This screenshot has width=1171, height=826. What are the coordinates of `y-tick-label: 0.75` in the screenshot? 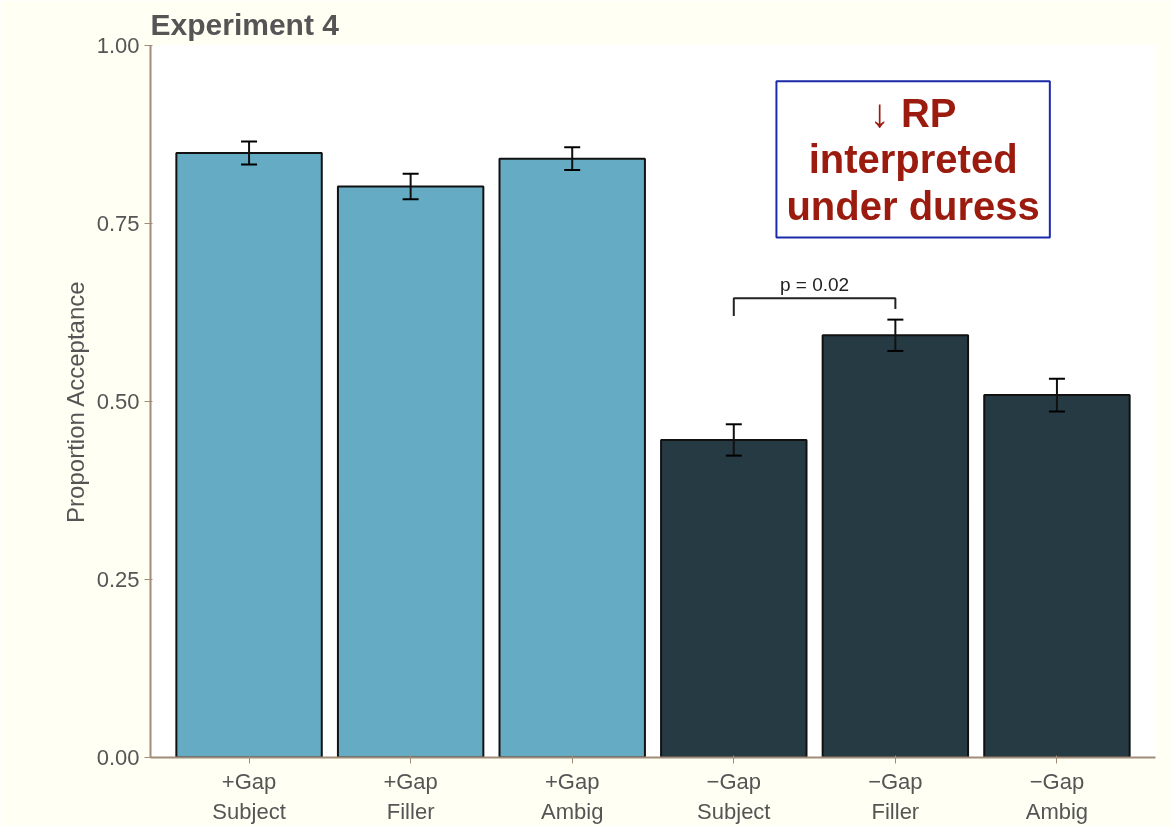 It's located at (118, 223).